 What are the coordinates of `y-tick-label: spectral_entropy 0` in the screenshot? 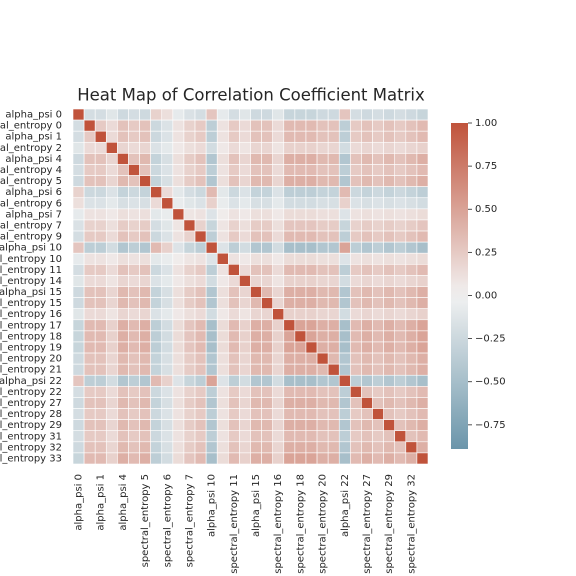 It's located at (31, 126).